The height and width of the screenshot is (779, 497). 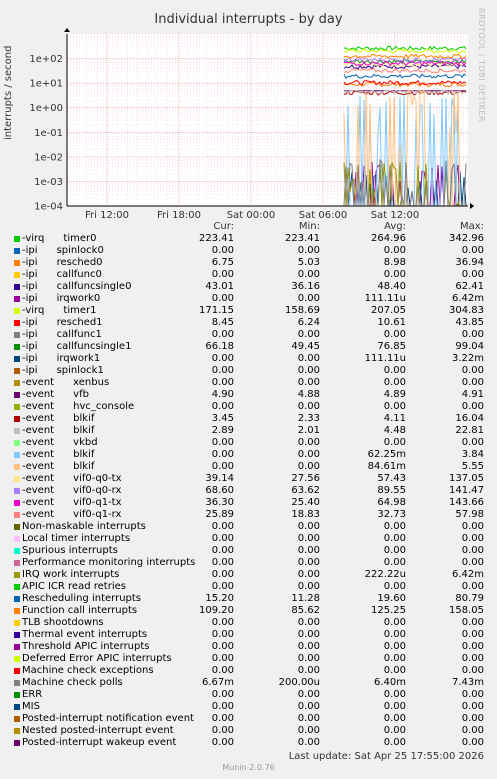 I want to click on legend-max-value: 137.05, so click(x=466, y=478).